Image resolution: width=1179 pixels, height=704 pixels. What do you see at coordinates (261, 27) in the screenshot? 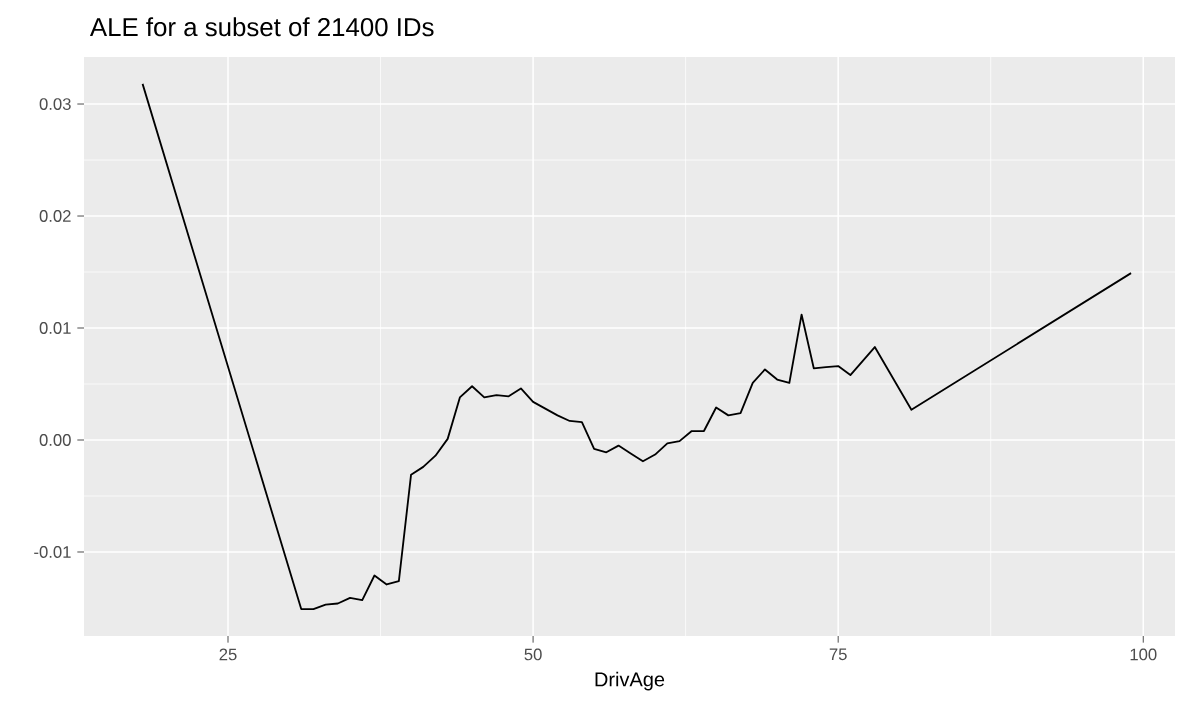
I see `chart-title: ALE for a subset of 21400 IDs` at bounding box center [261, 27].